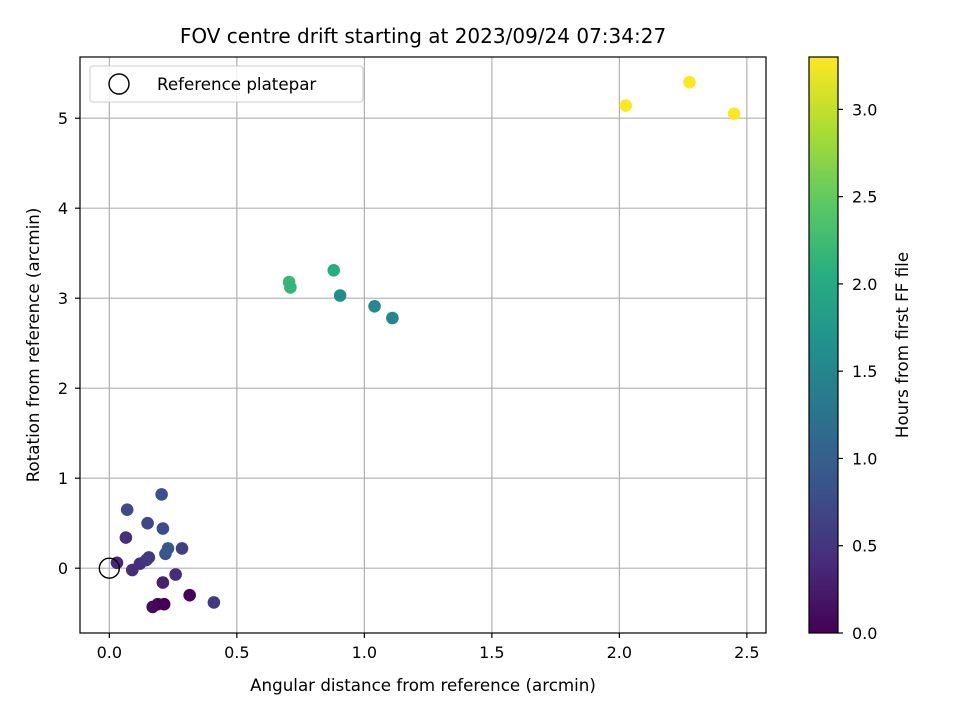 The image size is (960, 720). What do you see at coordinates (63, 478) in the screenshot?
I see `y-tick-label: 1` at bounding box center [63, 478].